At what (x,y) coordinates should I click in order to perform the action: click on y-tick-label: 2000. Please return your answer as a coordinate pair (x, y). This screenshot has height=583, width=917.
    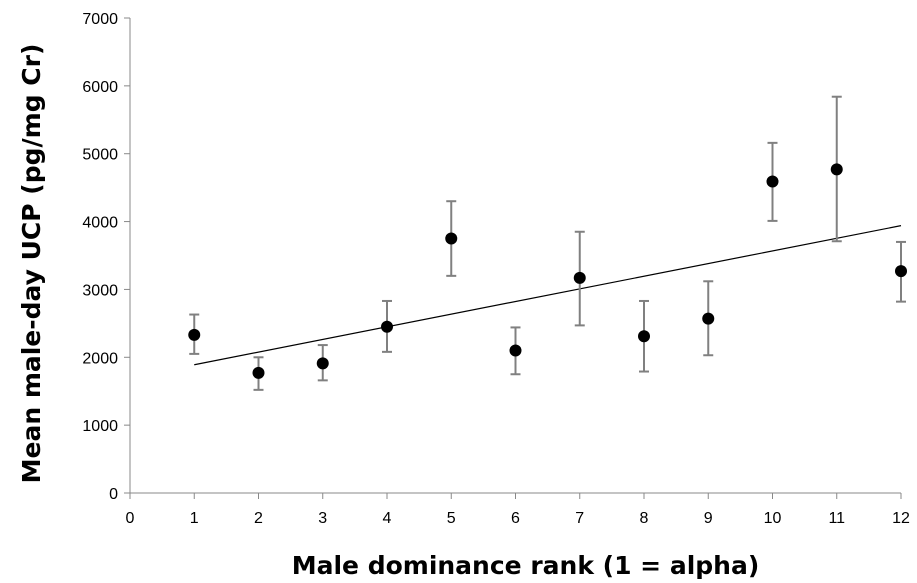
    Looking at the image, I should click on (100, 358).